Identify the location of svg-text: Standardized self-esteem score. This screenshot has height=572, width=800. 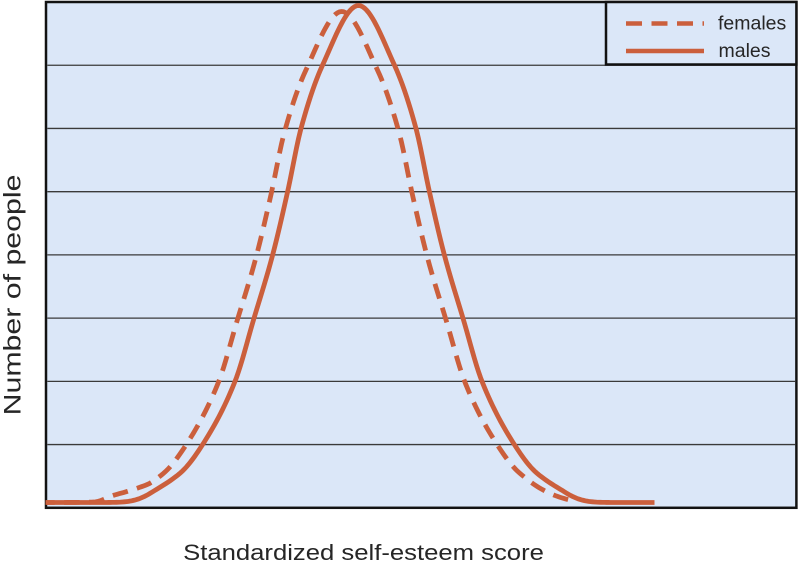
(363, 553).